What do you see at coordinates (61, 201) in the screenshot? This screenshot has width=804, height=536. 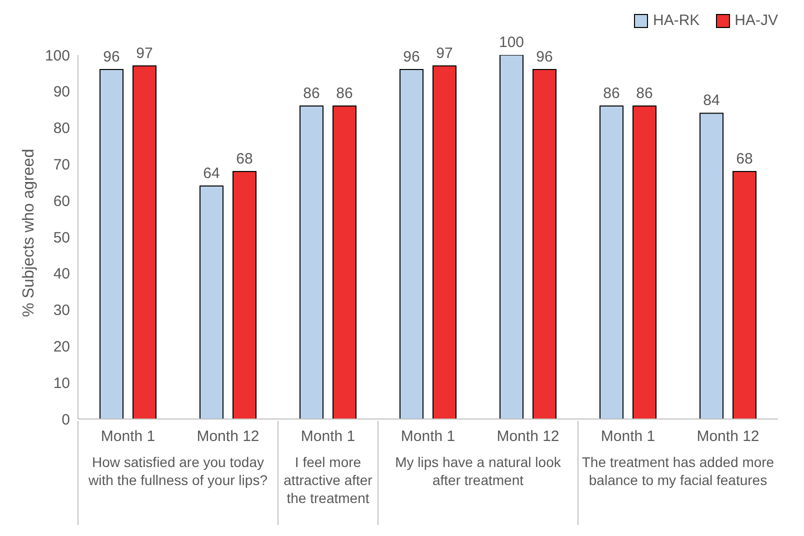 I see `y-tick-label: 60` at bounding box center [61, 201].